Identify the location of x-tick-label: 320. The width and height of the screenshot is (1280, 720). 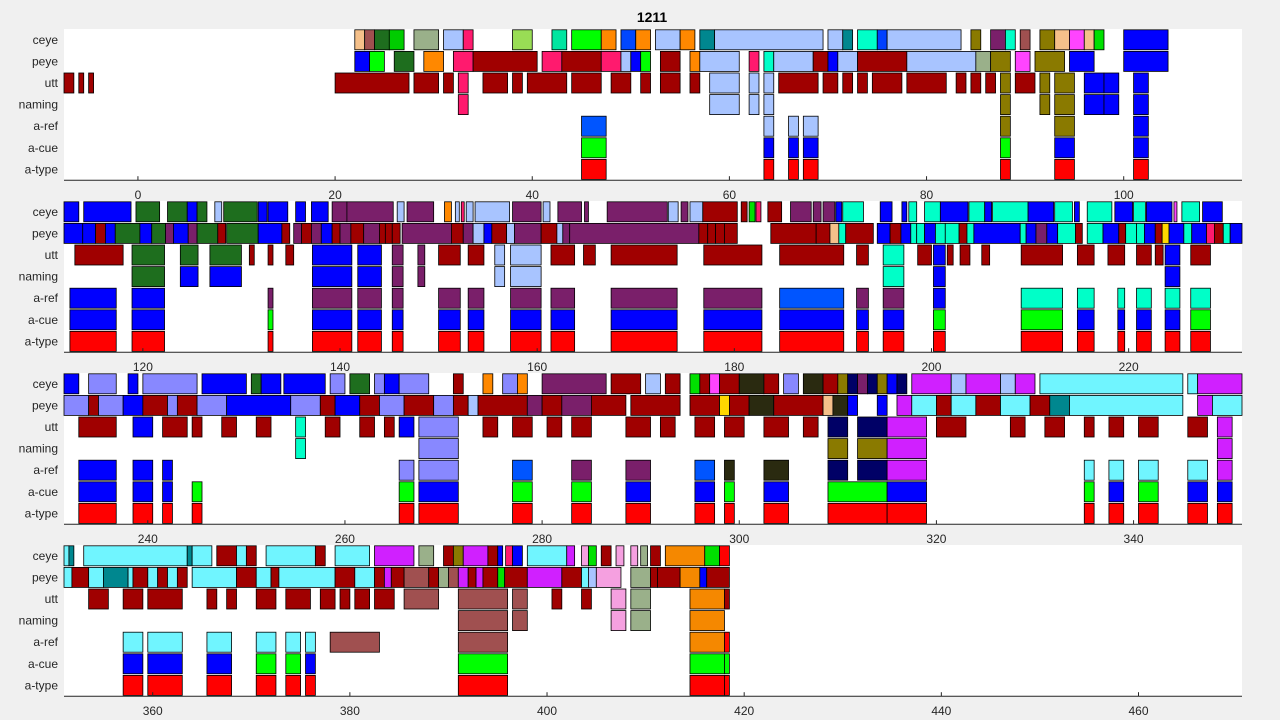
(936, 539).